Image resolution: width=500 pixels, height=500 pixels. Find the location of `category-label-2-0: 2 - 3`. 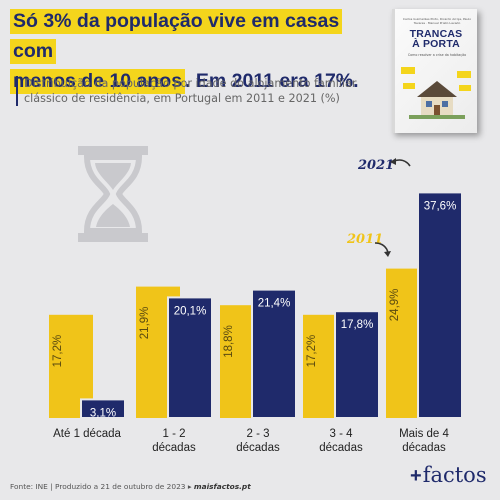

category-label-2-0: 2 - 3 is located at coordinates (257, 434).